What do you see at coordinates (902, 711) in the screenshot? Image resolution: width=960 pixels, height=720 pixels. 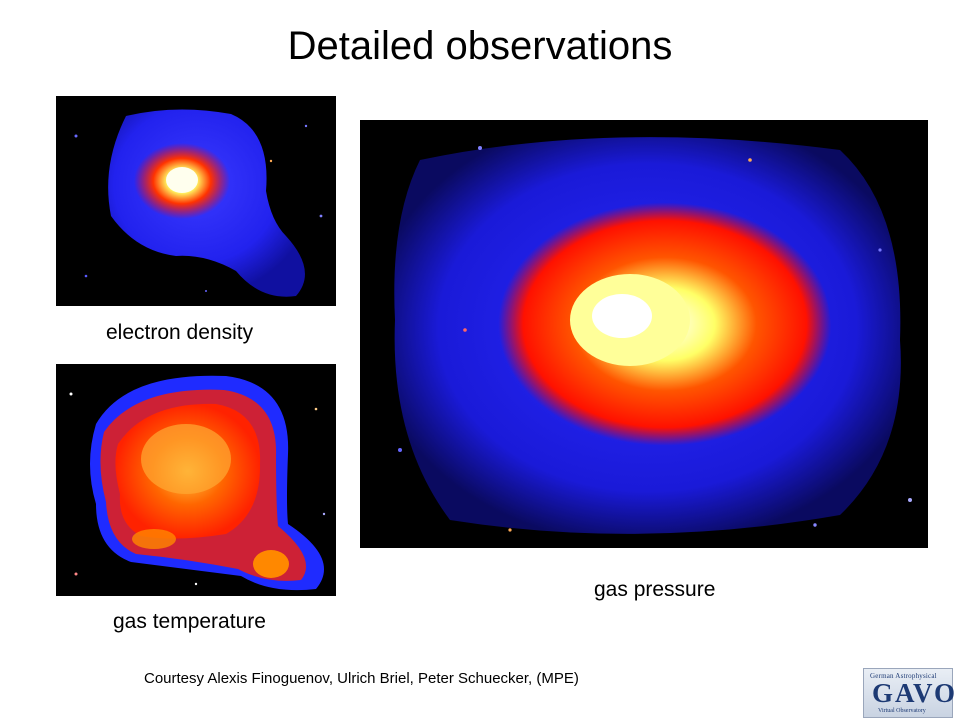 I see `gavo-logo-bottom-text: Virtual Observatory` at bounding box center [902, 711].